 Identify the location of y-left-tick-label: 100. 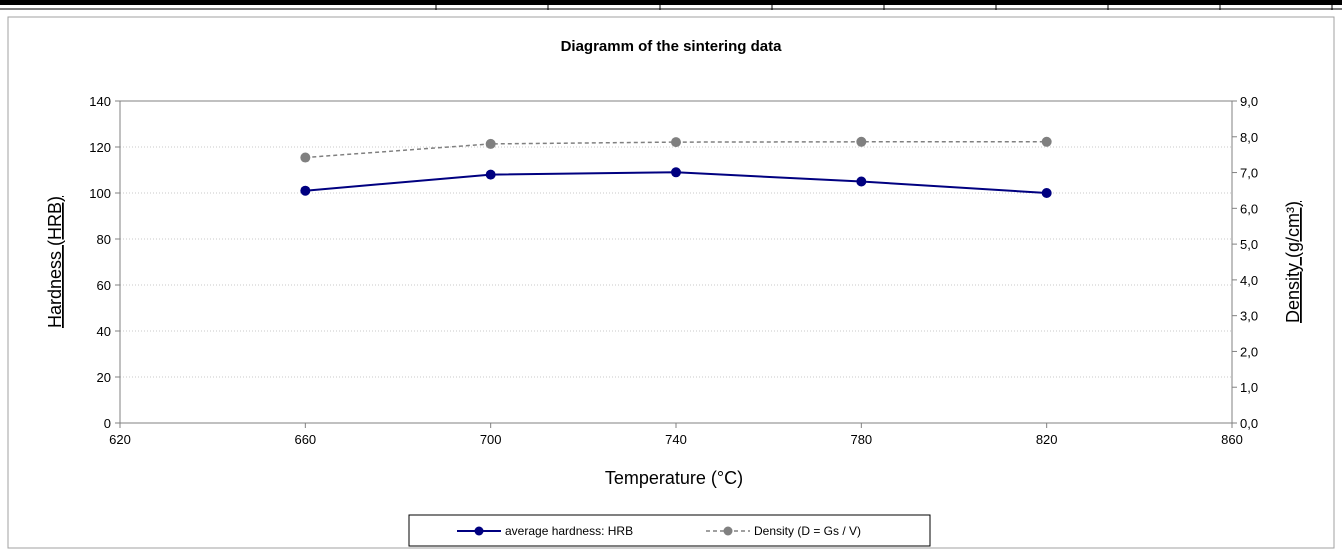
(100, 193).